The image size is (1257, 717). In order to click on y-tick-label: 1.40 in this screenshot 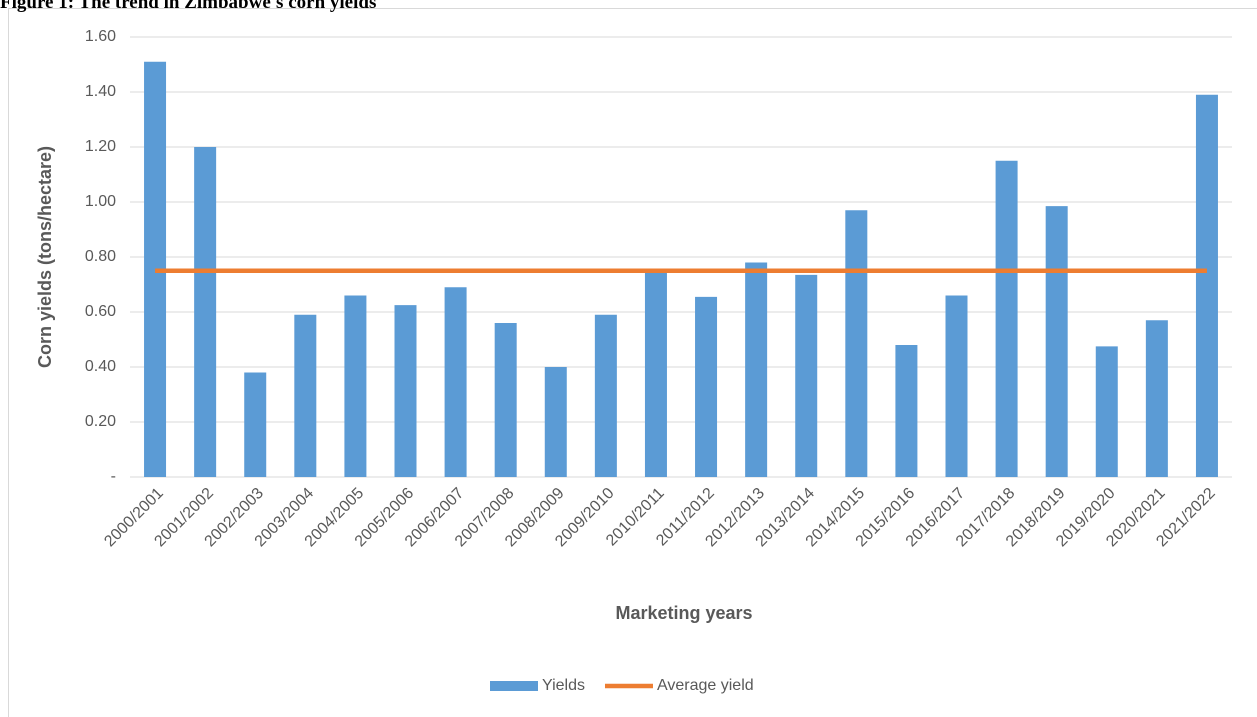, I will do `click(100, 91)`.